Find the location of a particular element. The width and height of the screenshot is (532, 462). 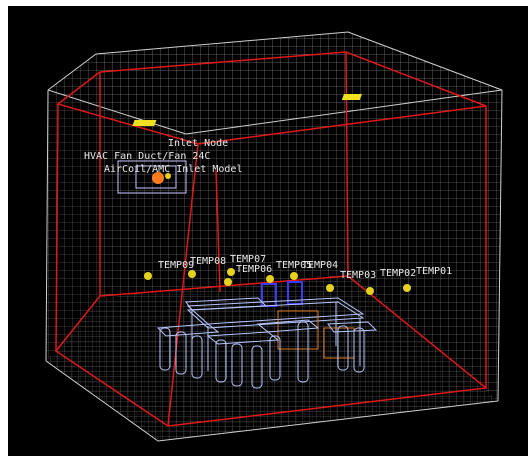

sensor-label-temp05: TEMP05 is located at coordinates (294, 265).